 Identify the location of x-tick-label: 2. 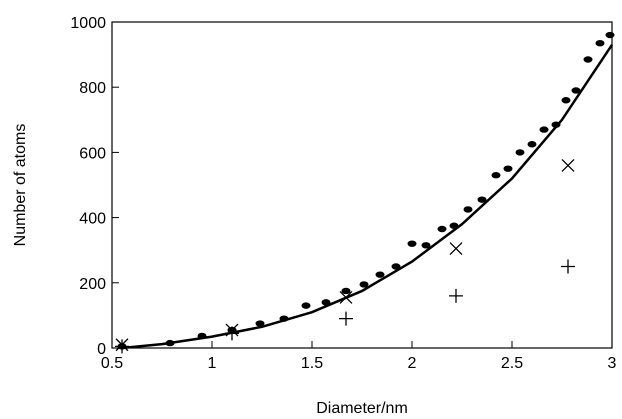
(412, 363).